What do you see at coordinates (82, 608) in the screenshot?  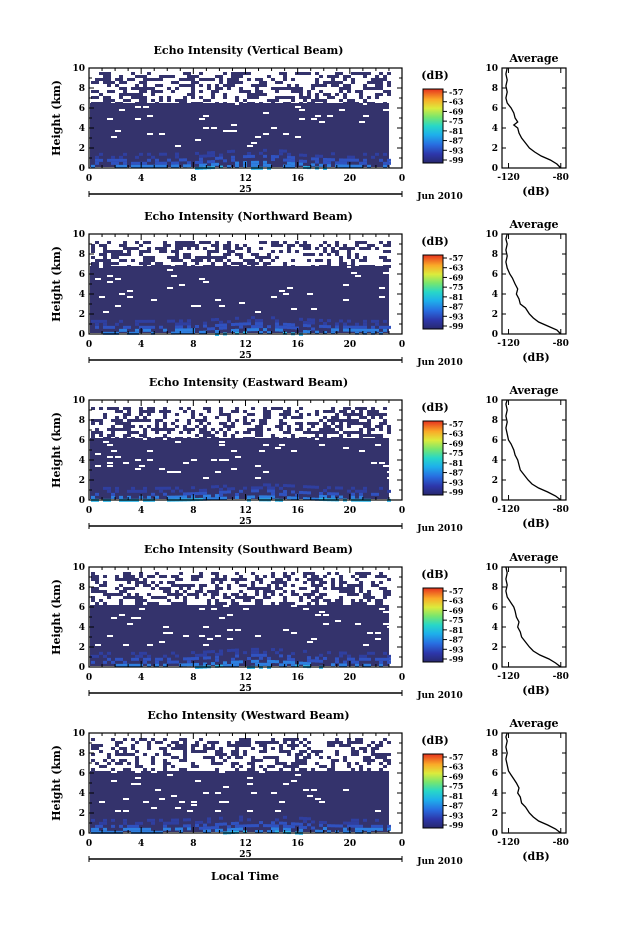 I see `y-tick-label: 6` at bounding box center [82, 608].